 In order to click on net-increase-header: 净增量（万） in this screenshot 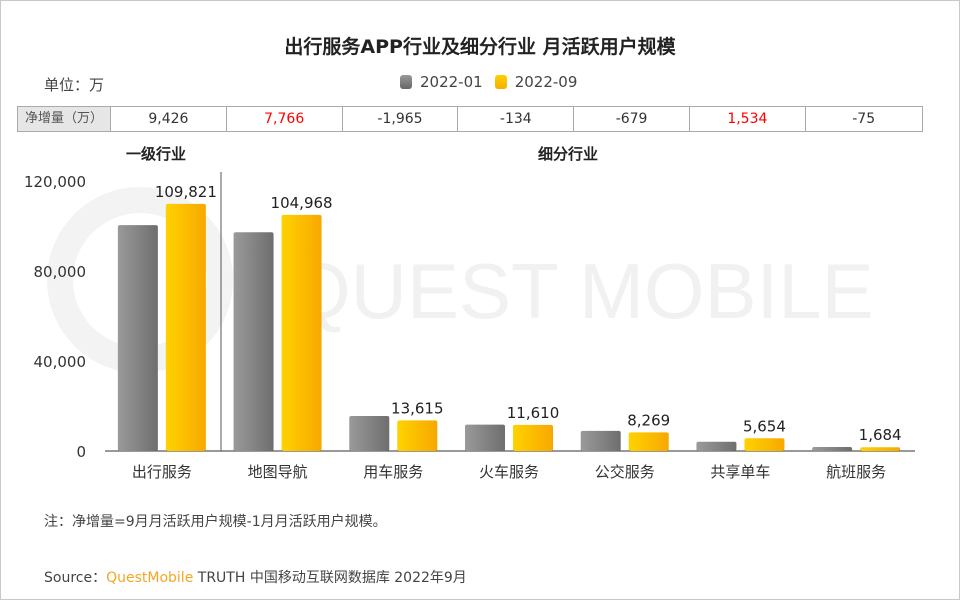, I will do `click(64, 119)`.